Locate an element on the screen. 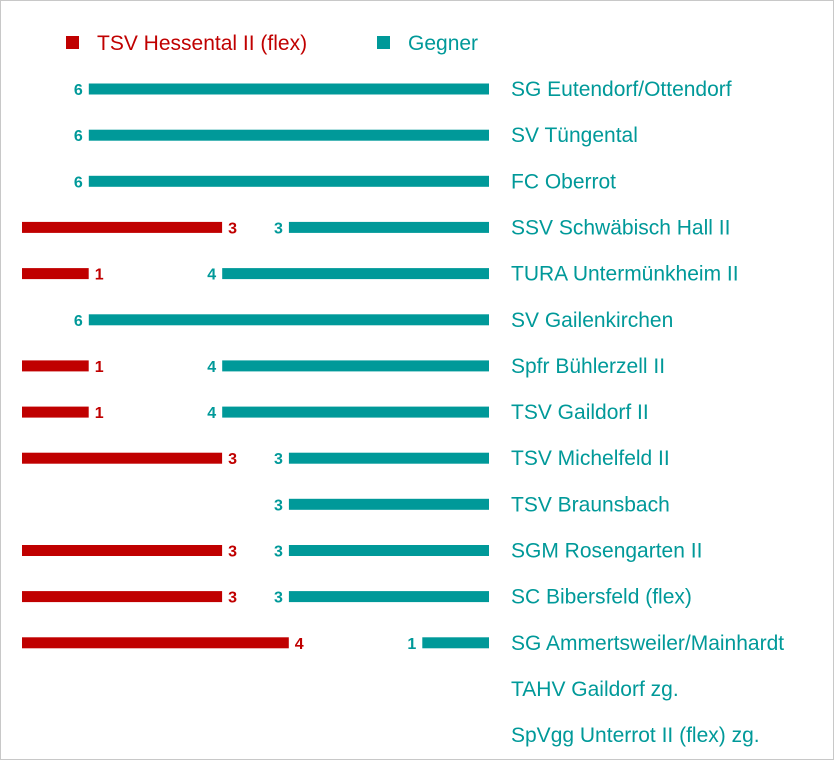 The image size is (834, 760). chart-row: 3 TSV Braunsbach is located at coordinates (472, 504).